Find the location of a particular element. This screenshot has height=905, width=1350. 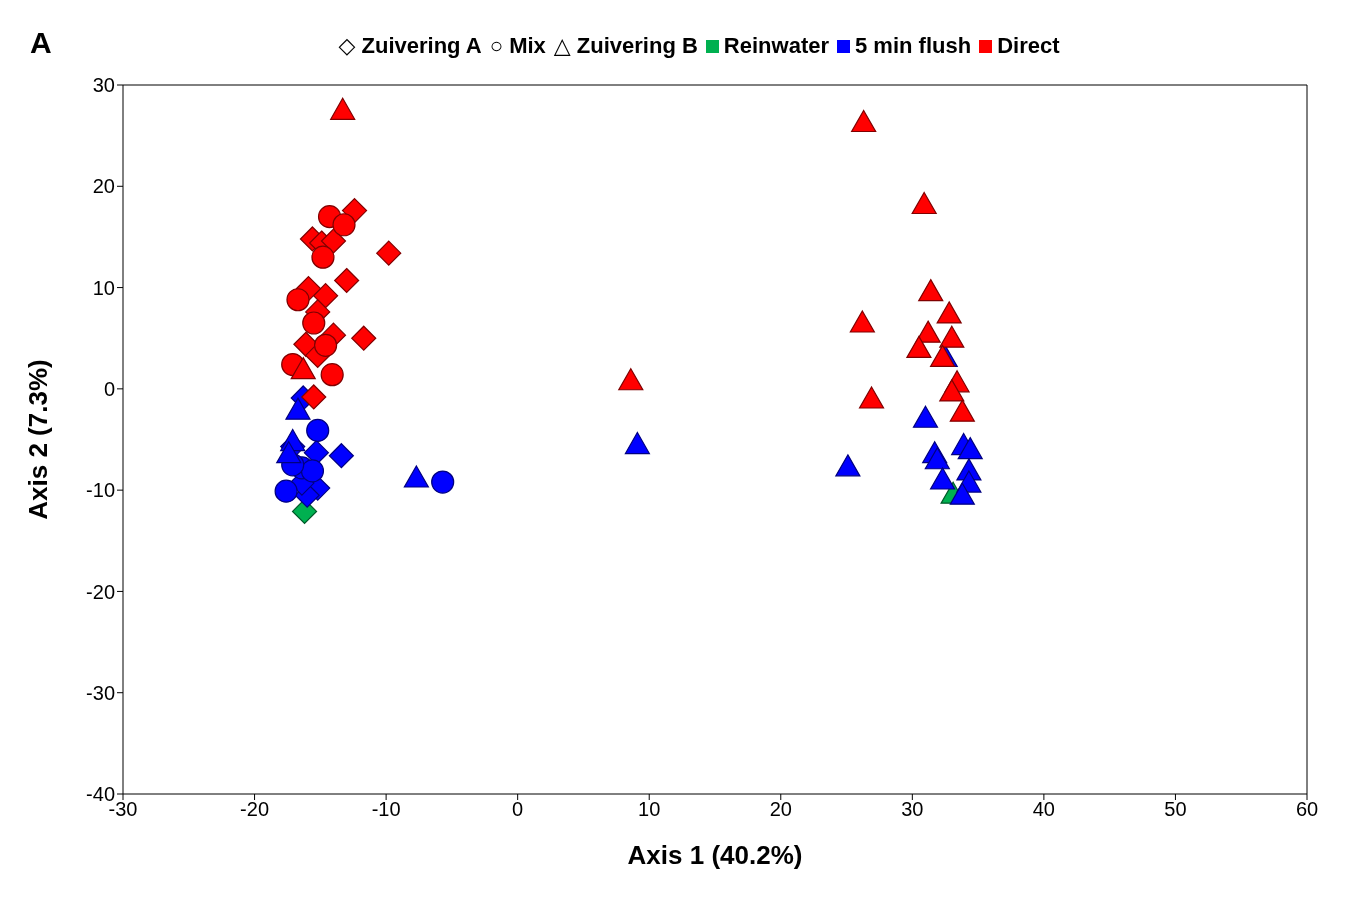

x-tick-label: 10 is located at coordinates (649, 809).